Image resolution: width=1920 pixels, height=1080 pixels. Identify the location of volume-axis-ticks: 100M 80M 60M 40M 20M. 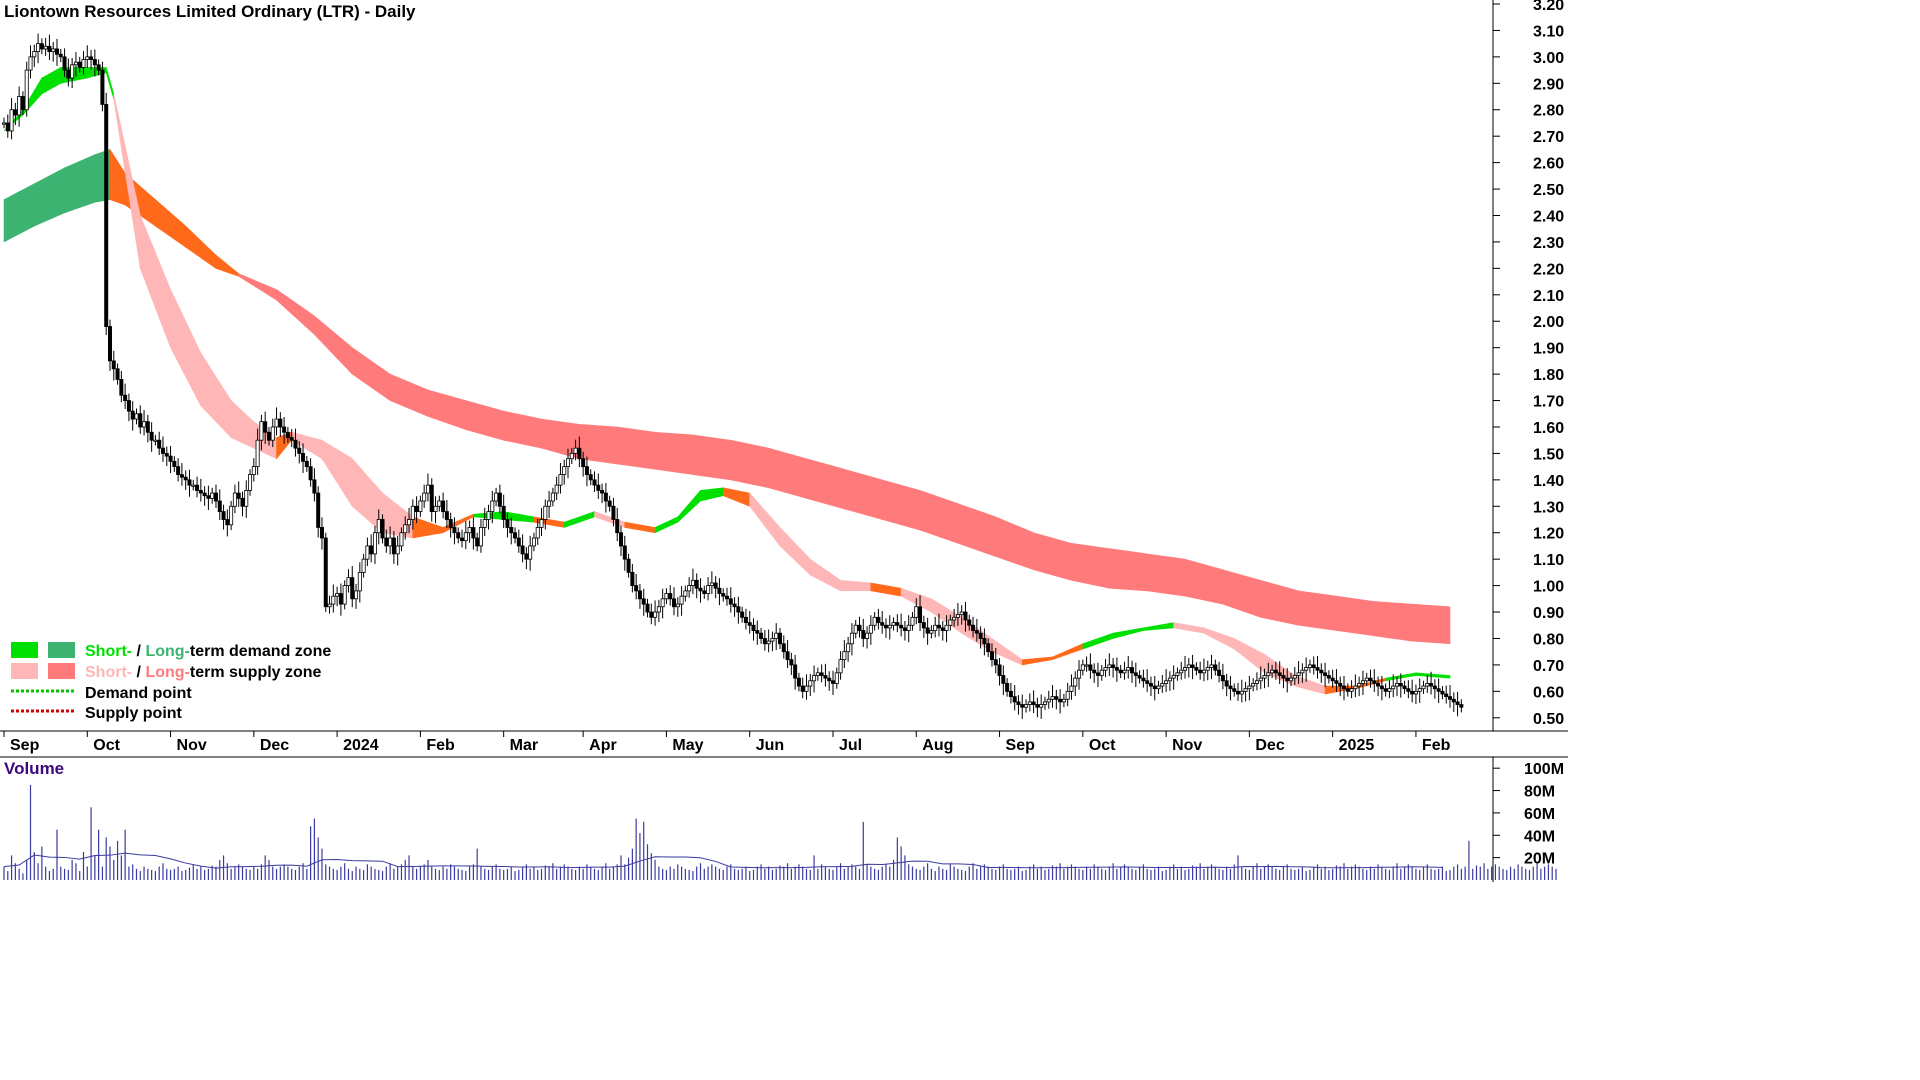
(1528, 814).